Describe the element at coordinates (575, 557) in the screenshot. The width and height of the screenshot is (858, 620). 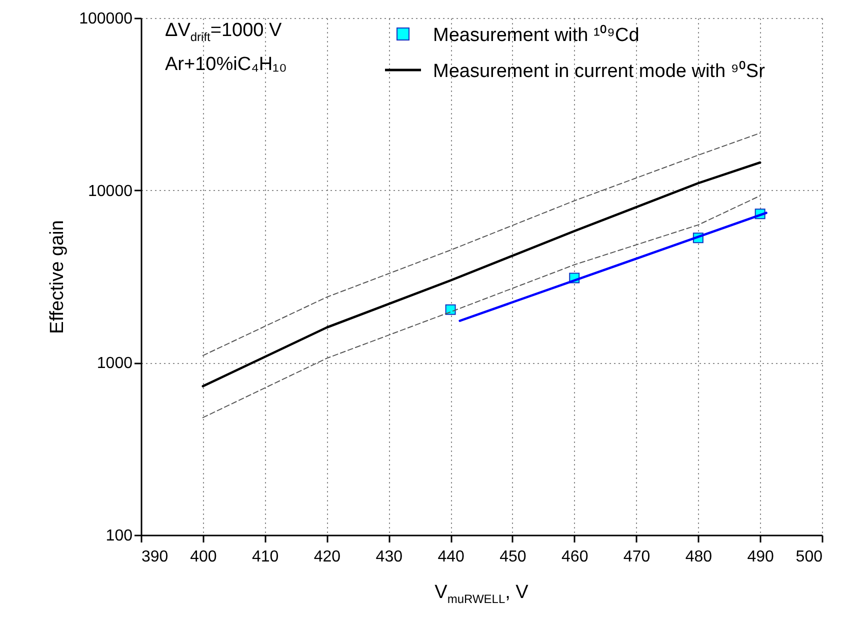
I see `x-tick-label: 460` at that location.